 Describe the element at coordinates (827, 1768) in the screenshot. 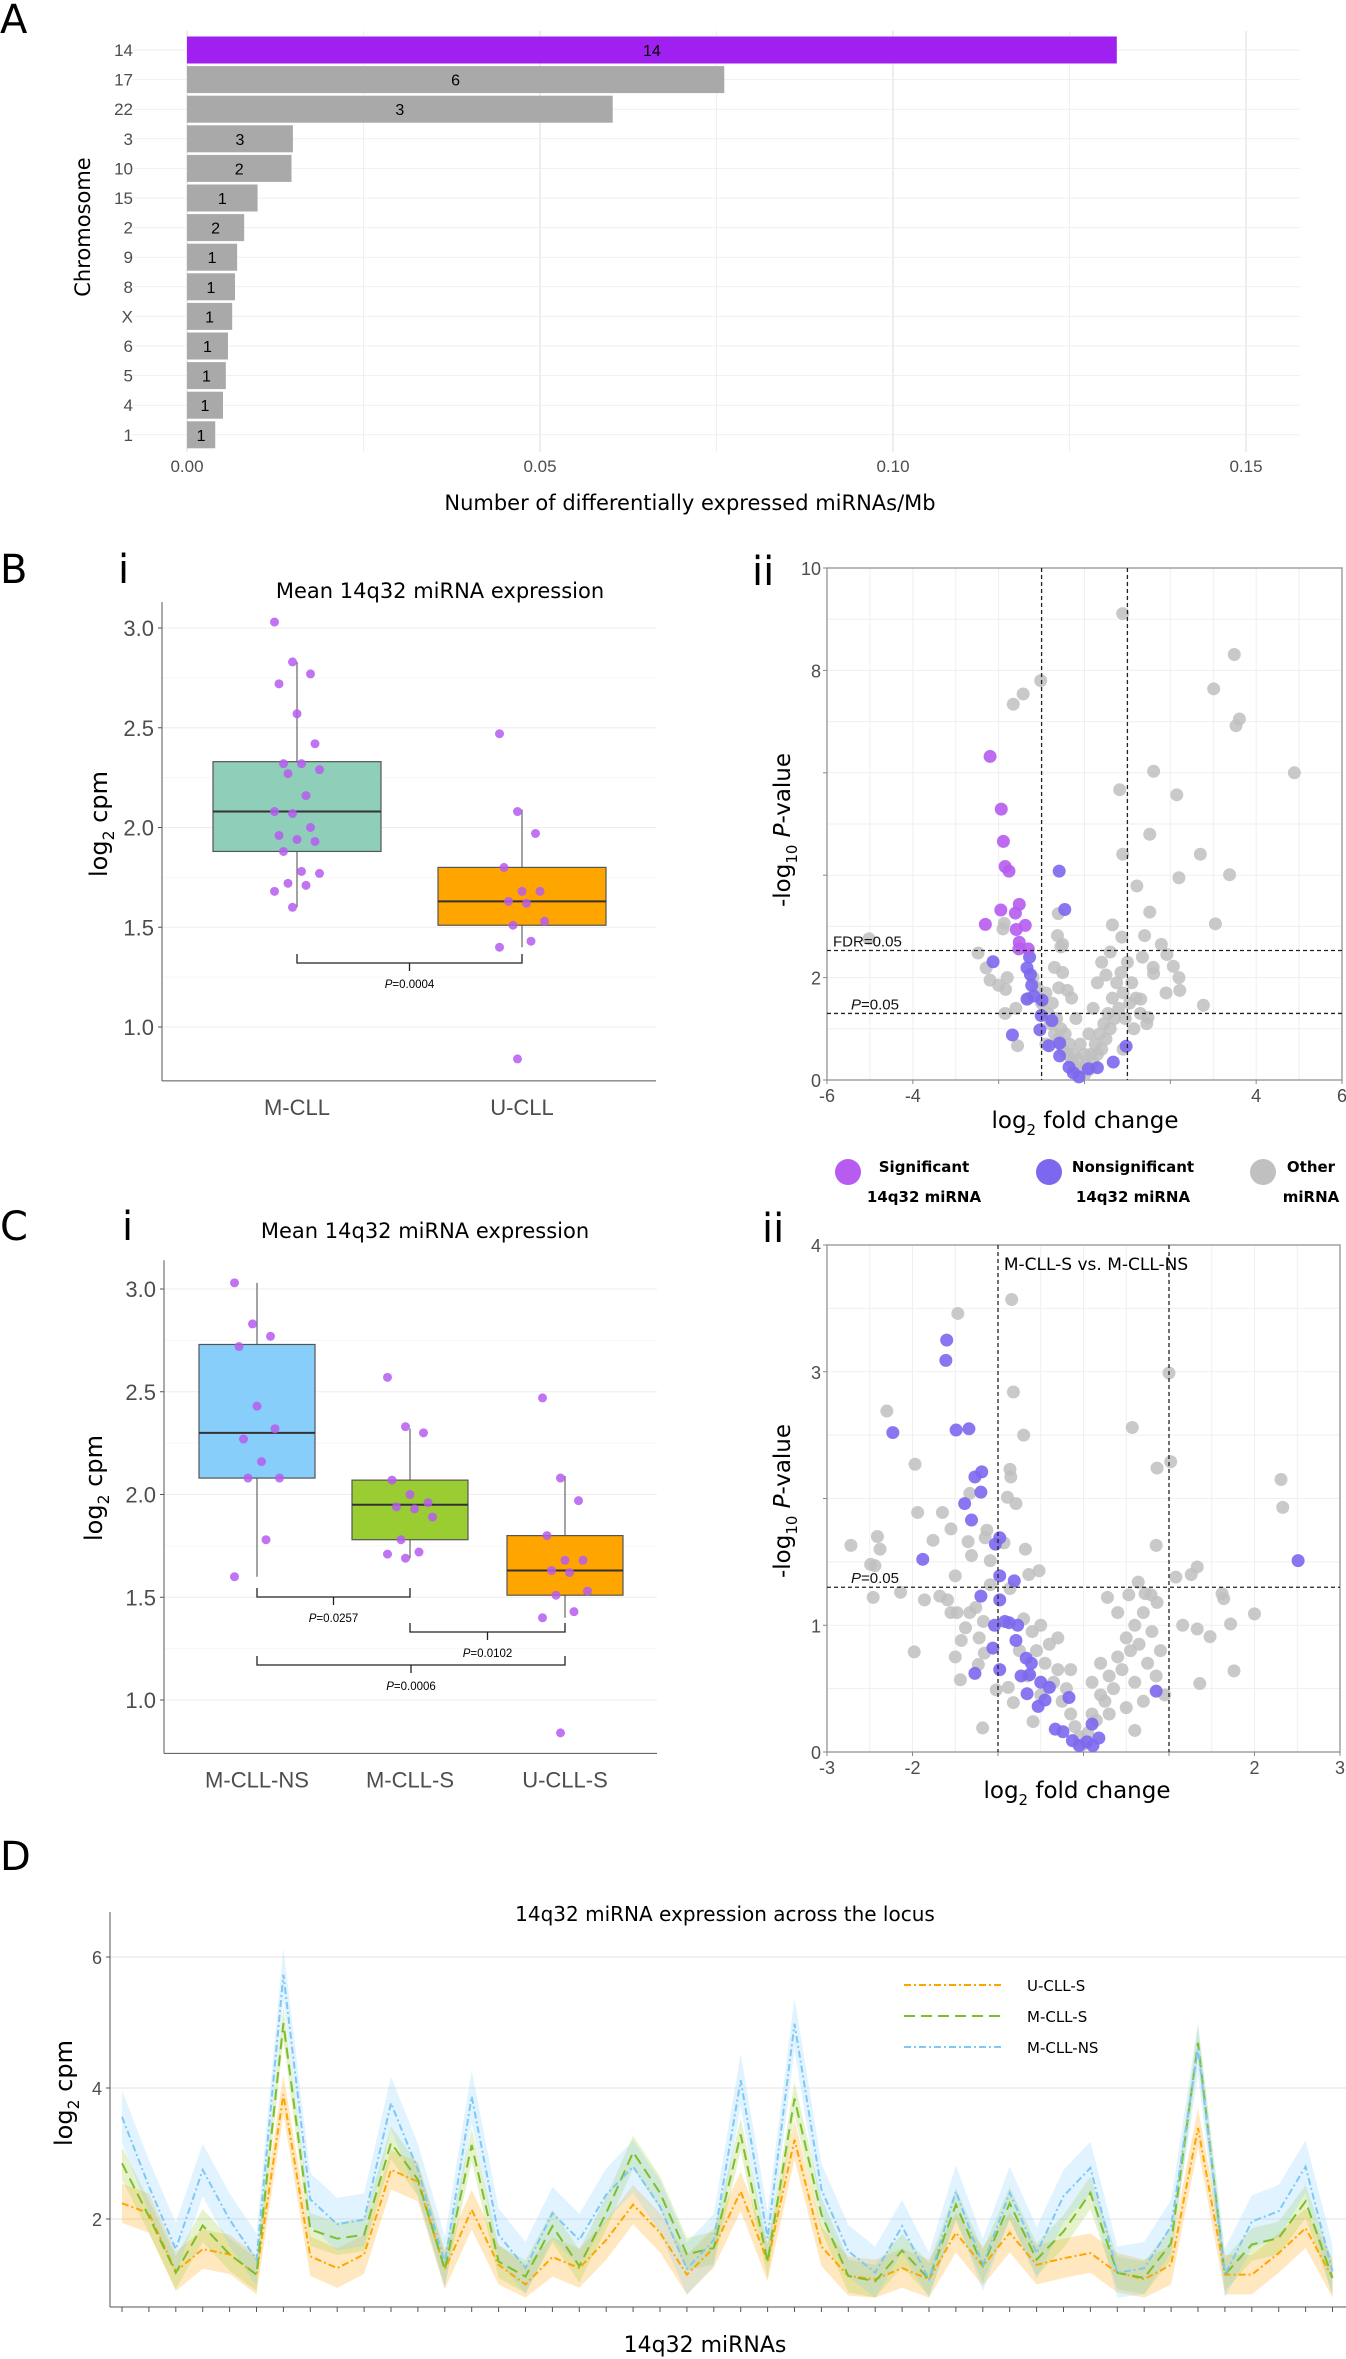

I see `x-tick-label: -3` at that location.